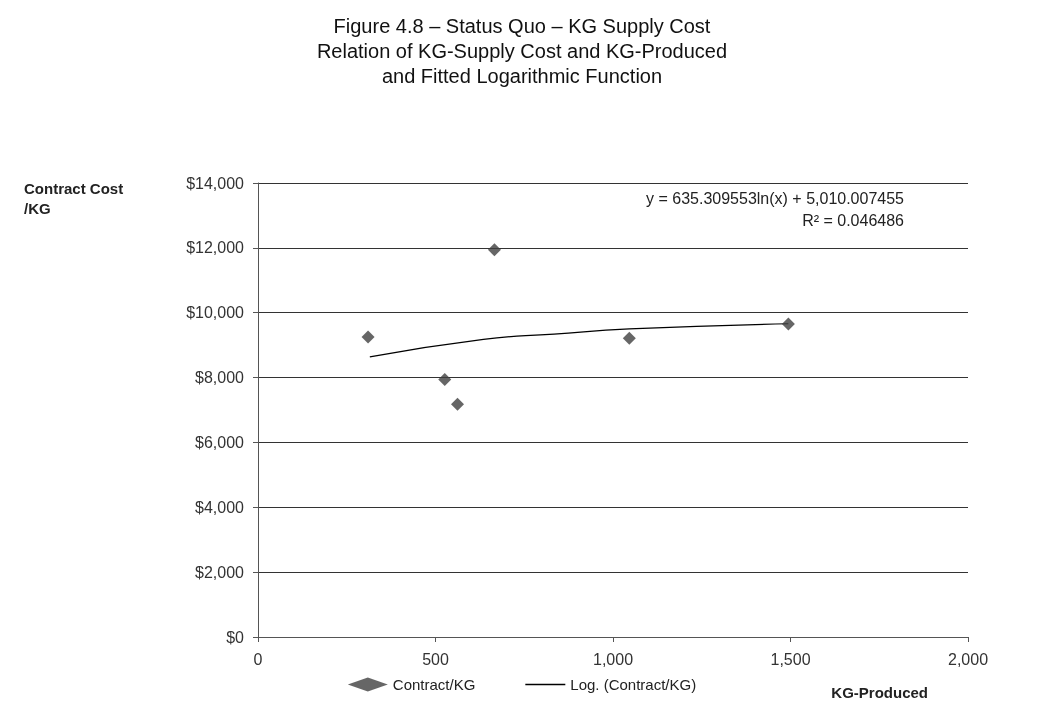 This screenshot has height=717, width=1044. I want to click on annotation: R² = 0.046486, so click(853, 220).